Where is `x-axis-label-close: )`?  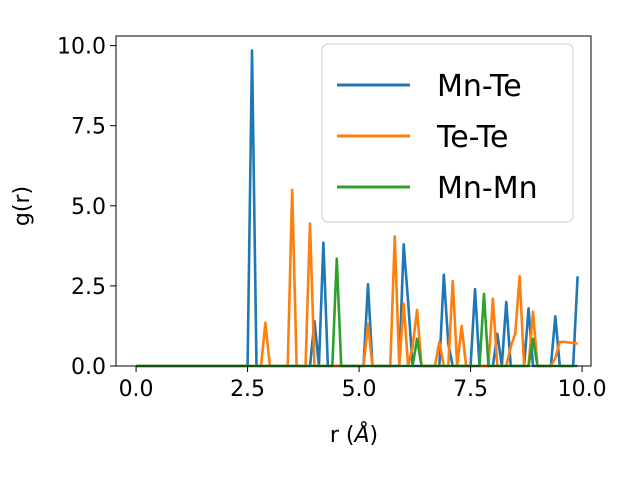
x-axis-label-close: ) is located at coordinates (374, 435).